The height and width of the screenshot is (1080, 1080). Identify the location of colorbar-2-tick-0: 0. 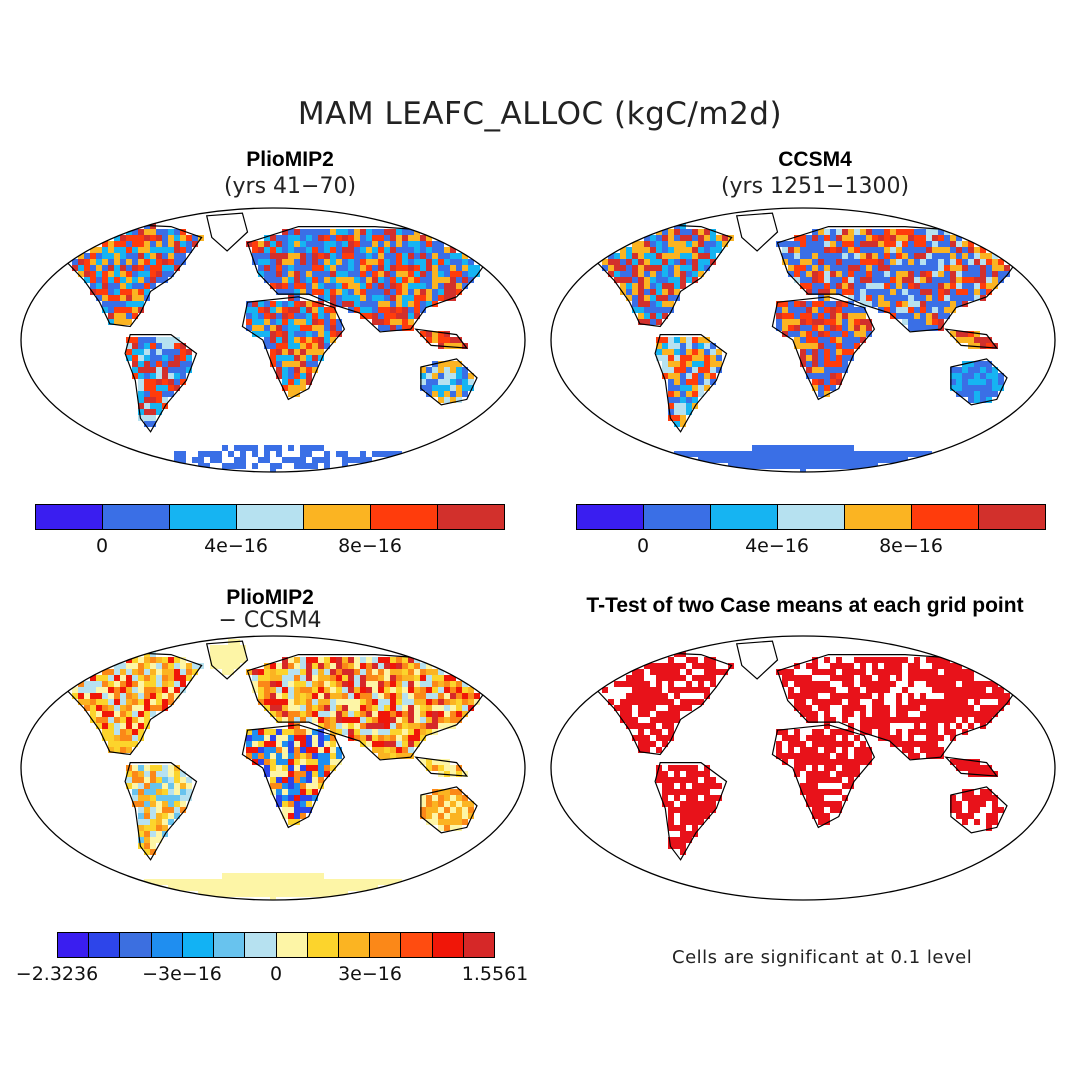
(643, 546).